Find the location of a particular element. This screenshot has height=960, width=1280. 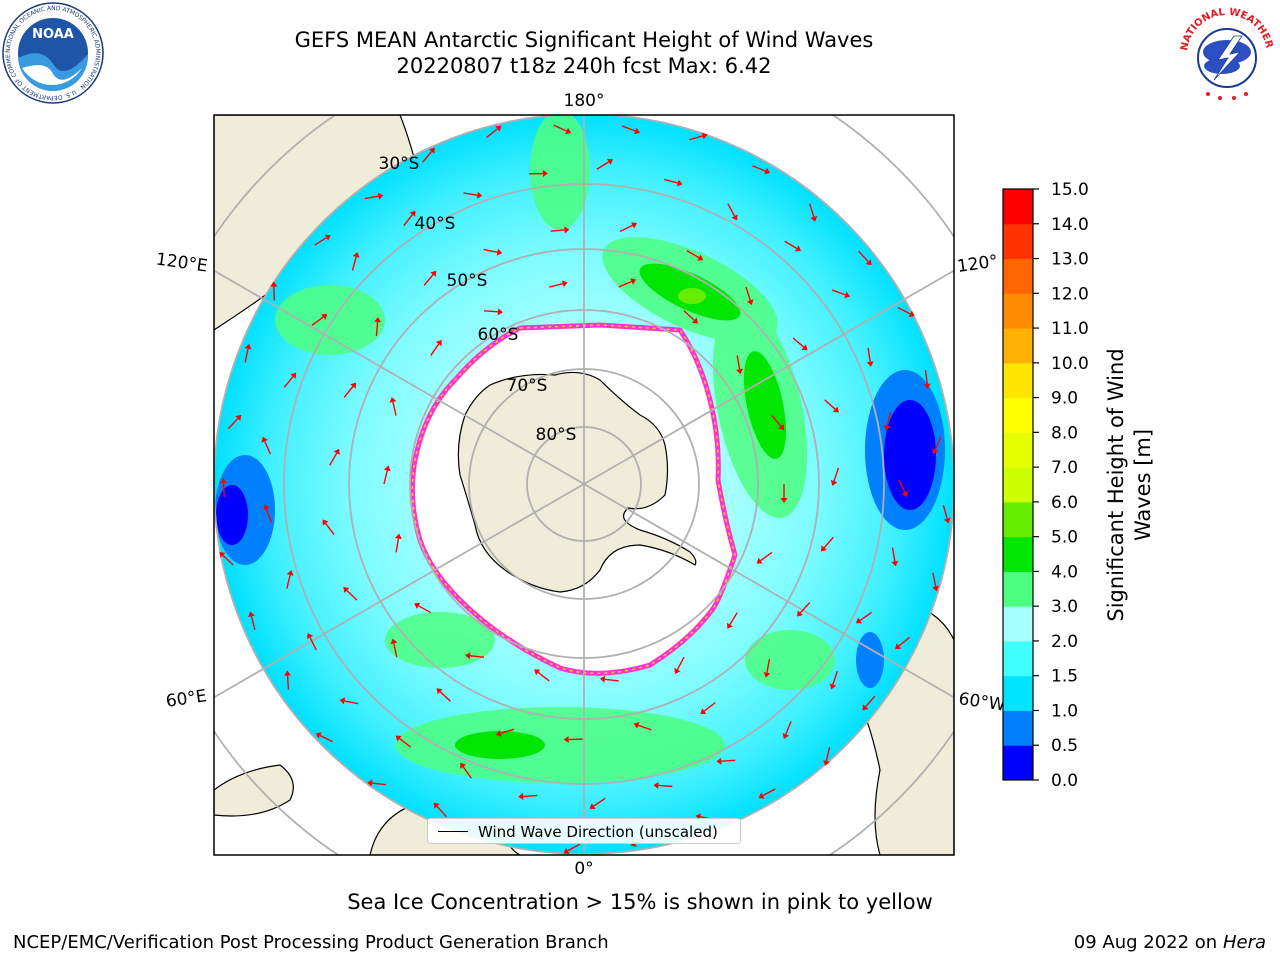

run-date: 09 Aug 2022 on Hera is located at coordinates (1169, 942).